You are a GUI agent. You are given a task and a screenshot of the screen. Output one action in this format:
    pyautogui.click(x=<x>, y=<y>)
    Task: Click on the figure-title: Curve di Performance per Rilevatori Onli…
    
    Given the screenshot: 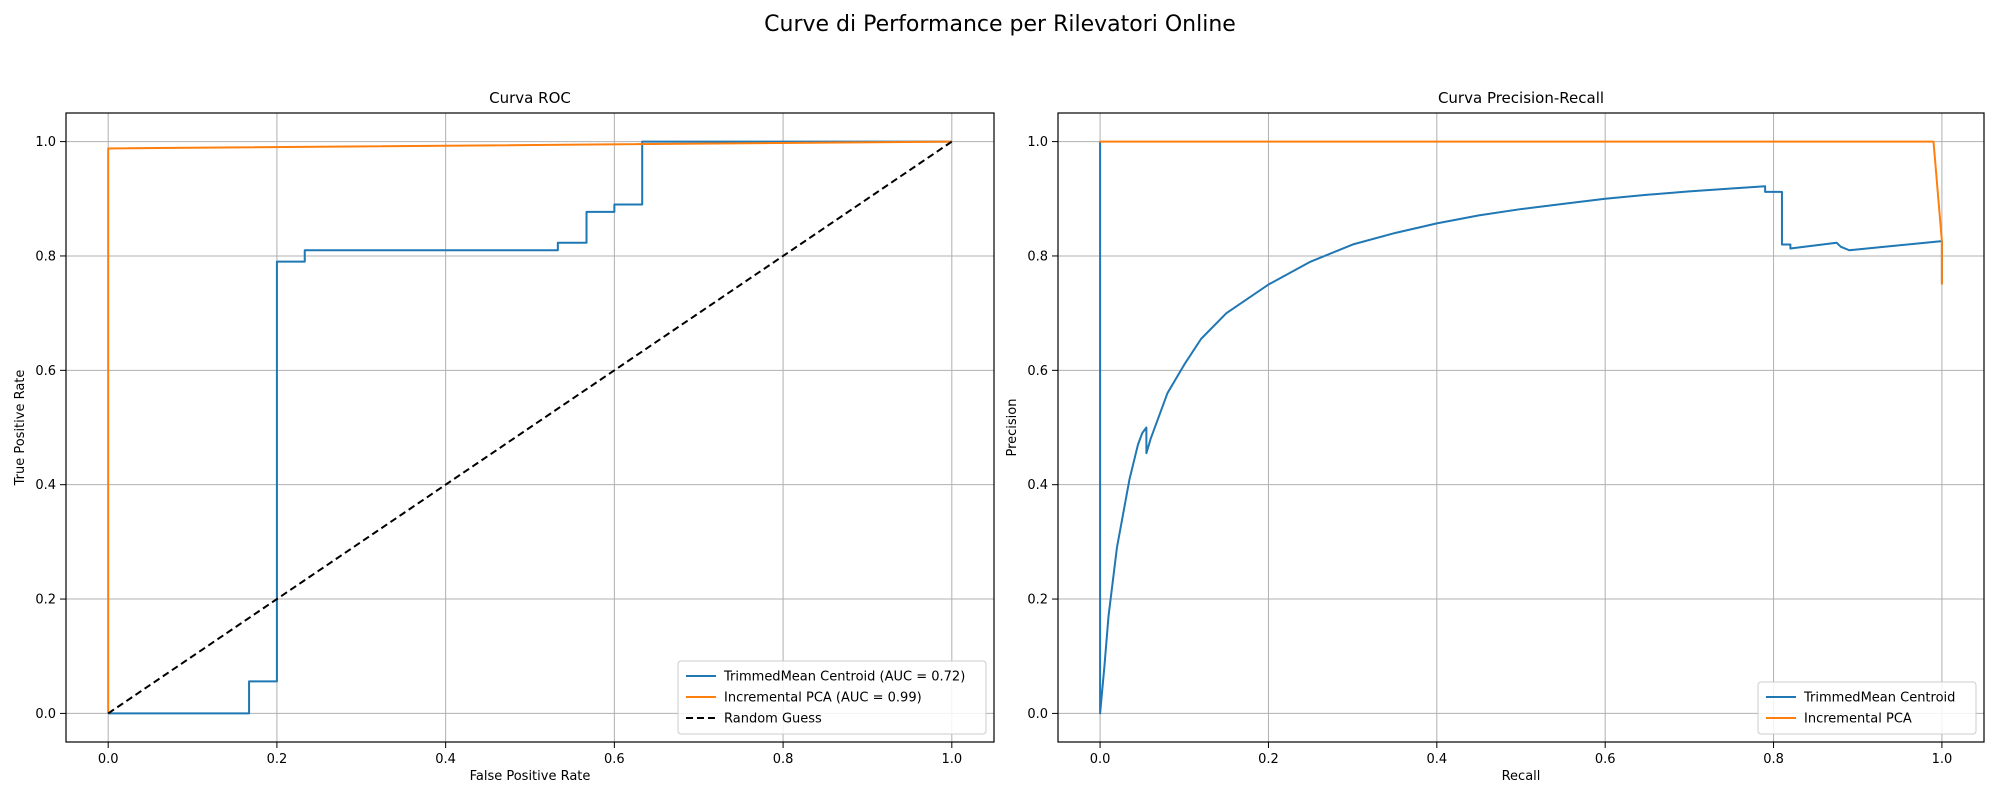 What is the action you would take?
    pyautogui.click(x=1000, y=24)
    